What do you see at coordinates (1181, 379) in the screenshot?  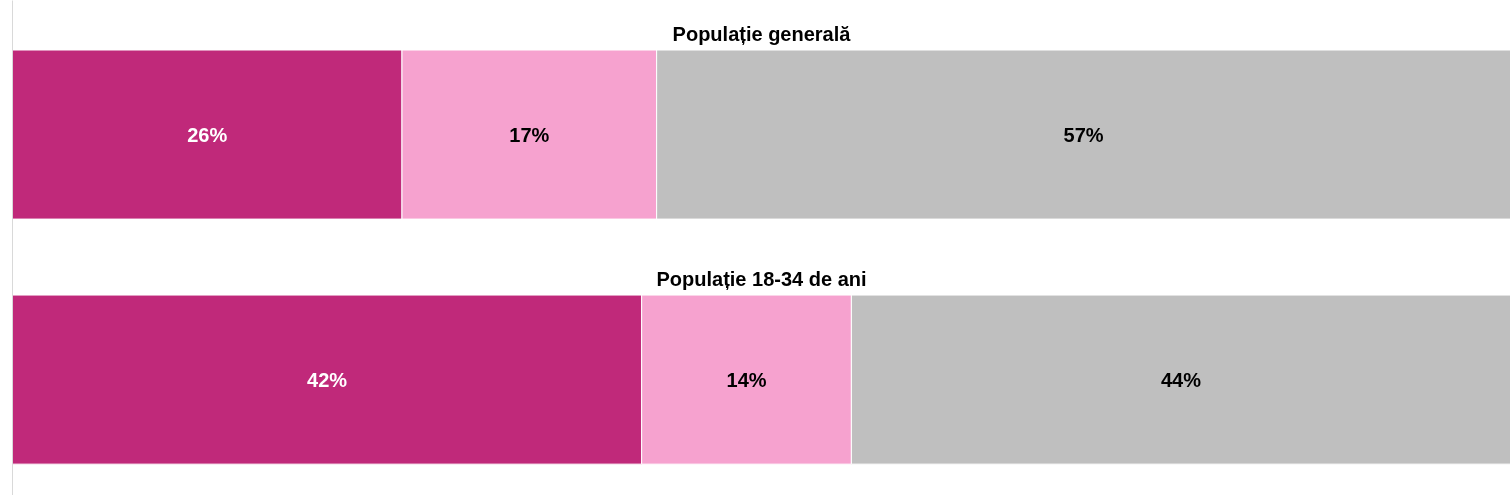 I see `data-label: 44%` at bounding box center [1181, 379].